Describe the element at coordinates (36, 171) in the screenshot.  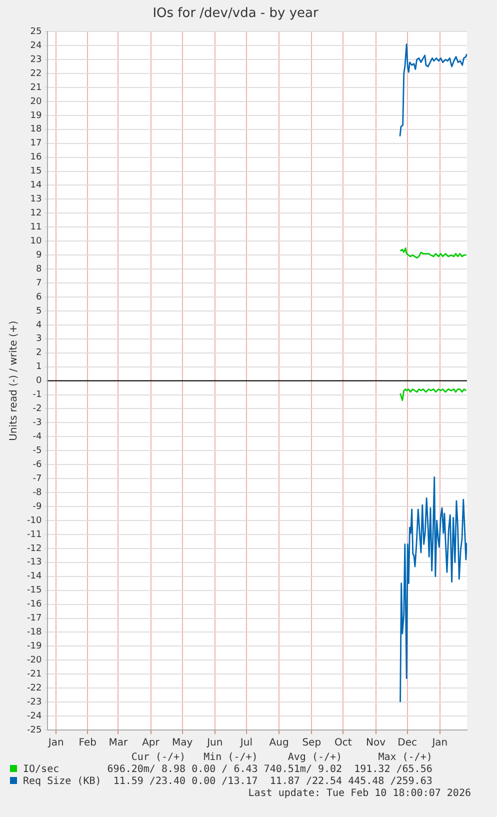
I see `y-tick-label: 15` at that location.